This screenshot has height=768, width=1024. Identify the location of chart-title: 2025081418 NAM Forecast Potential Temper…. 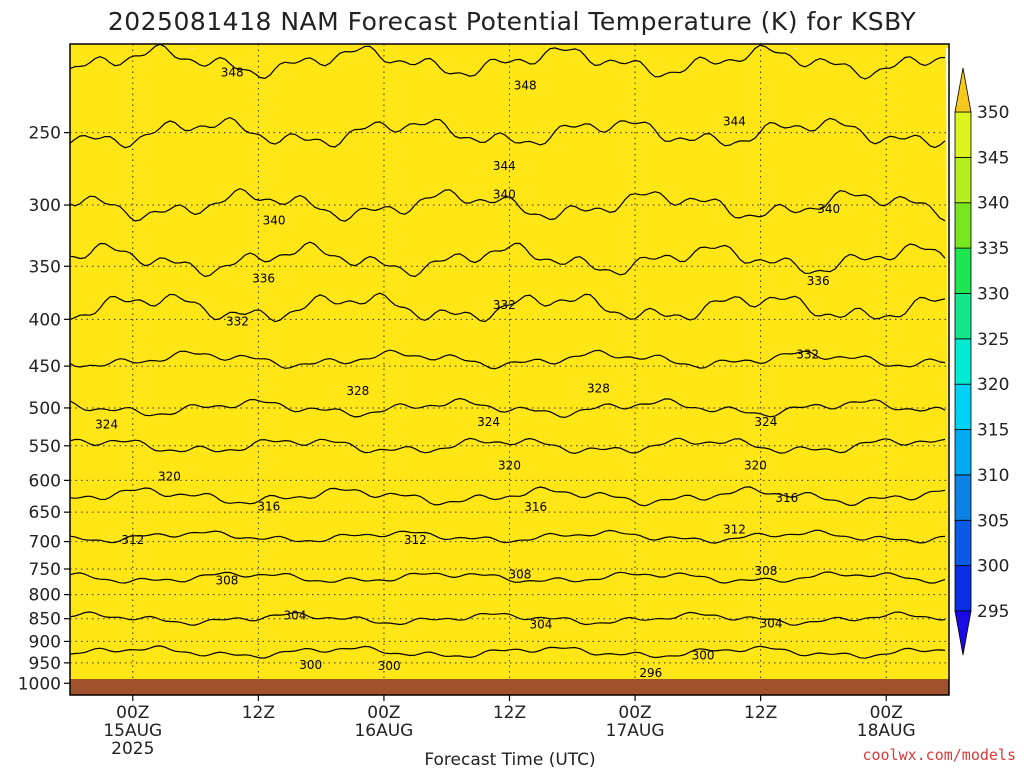
(512, 21).